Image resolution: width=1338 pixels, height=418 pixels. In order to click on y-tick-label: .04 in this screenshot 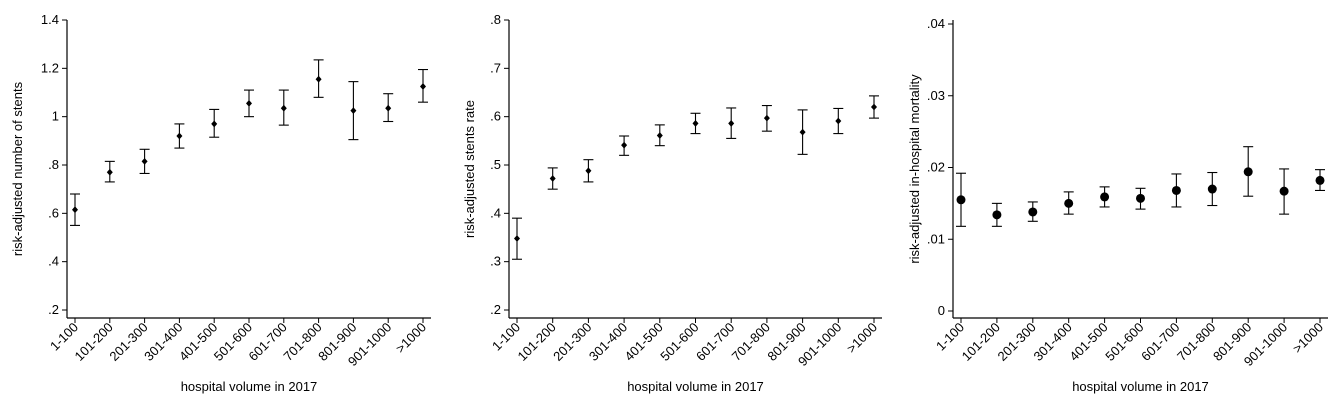, I will do `click(936, 23)`.